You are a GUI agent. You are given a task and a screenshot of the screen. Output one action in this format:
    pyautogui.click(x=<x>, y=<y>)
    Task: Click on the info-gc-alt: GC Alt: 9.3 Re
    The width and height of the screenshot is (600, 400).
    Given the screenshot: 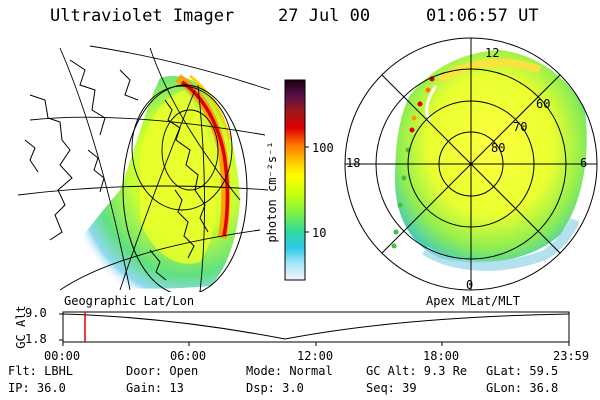 What is the action you would take?
    pyautogui.click(x=417, y=371)
    